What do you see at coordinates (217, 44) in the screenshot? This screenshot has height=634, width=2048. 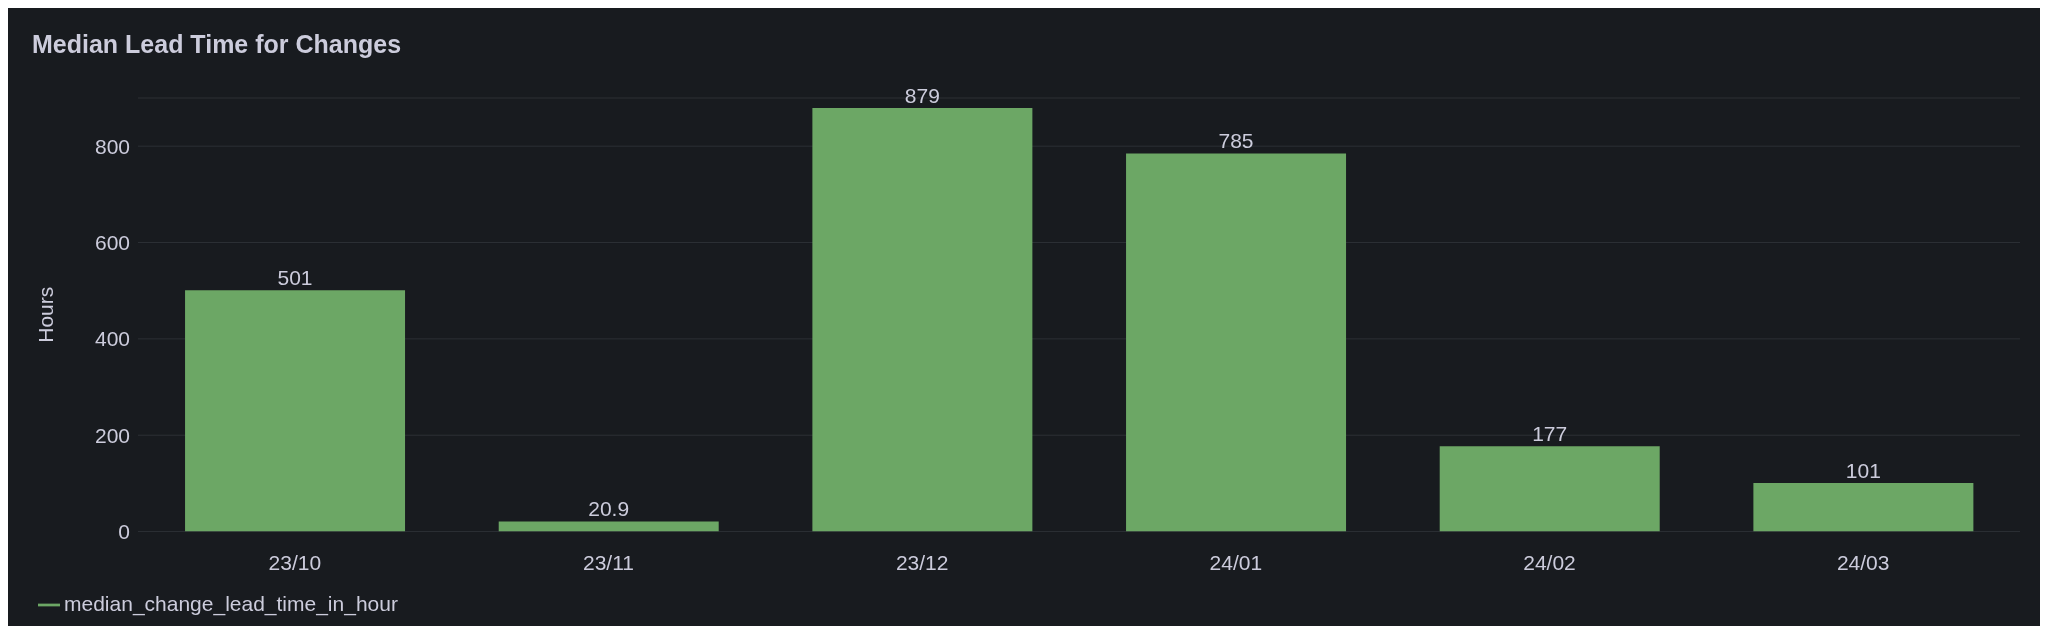 I see `chart-title: Median Lead Time for Changes` at bounding box center [217, 44].